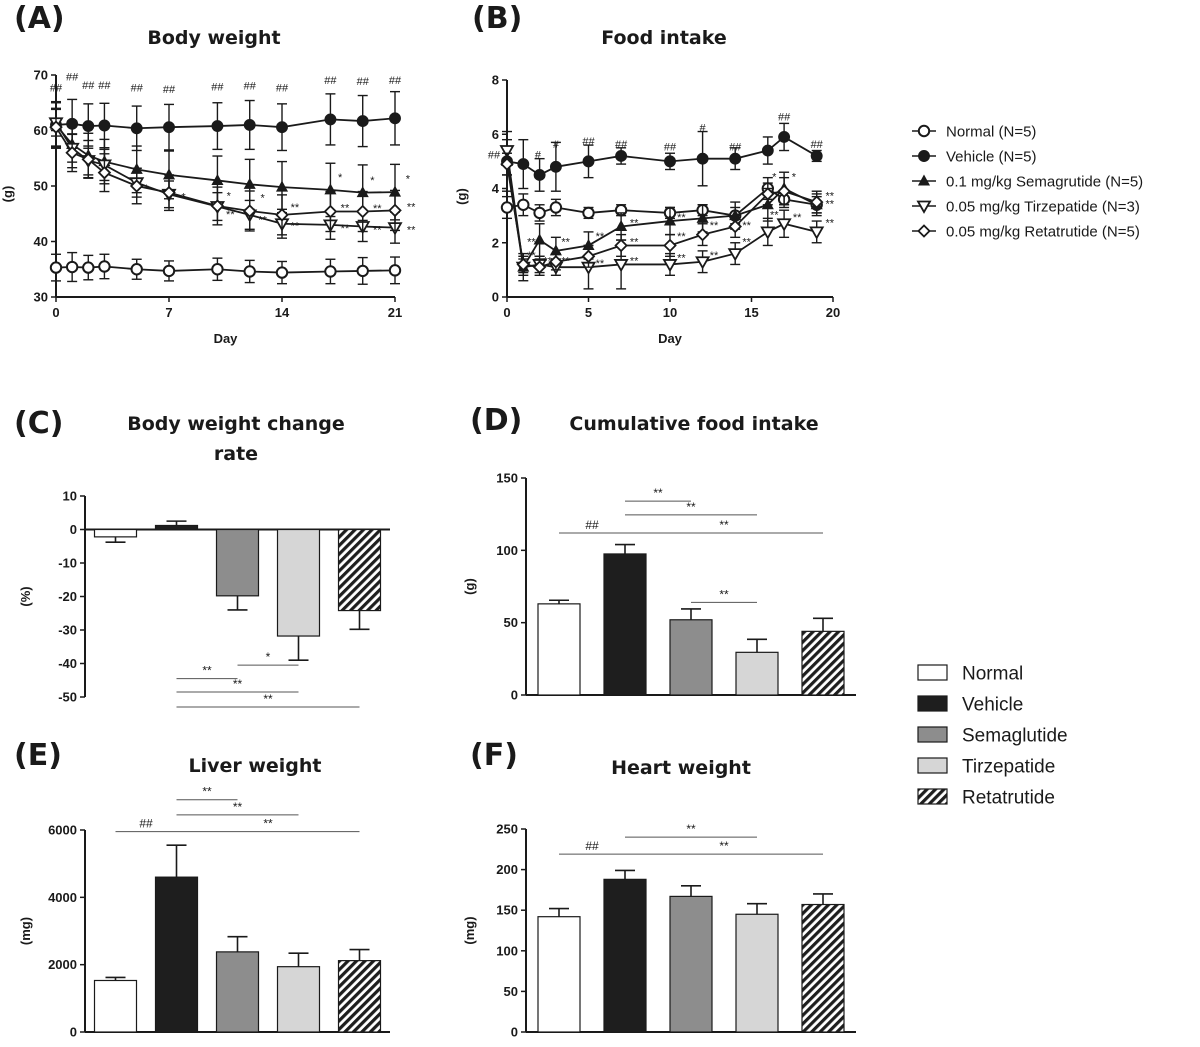 Image resolution: width=1200 pixels, height=1047 pixels. I want to click on y-tick-label: 2, so click(495, 242).